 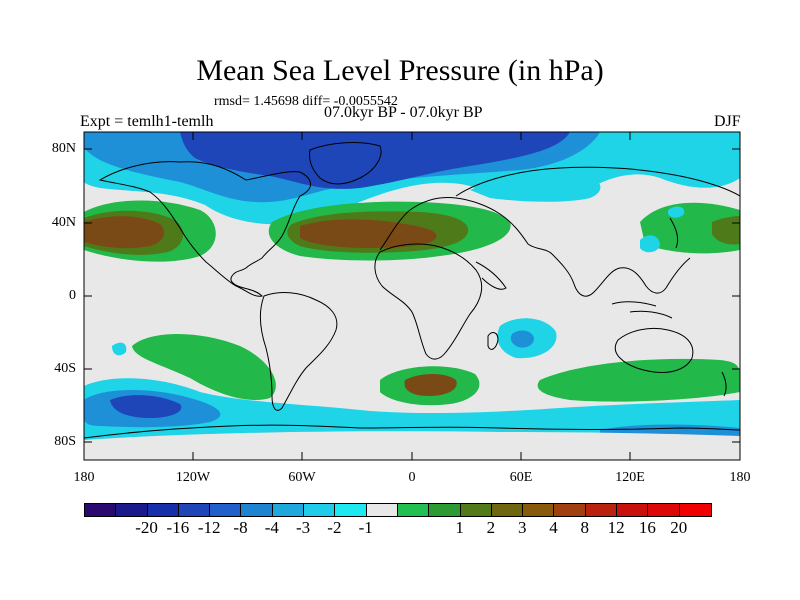 What do you see at coordinates (621, 275) in the screenshot?
I see `coast-south-asia` at bounding box center [621, 275].